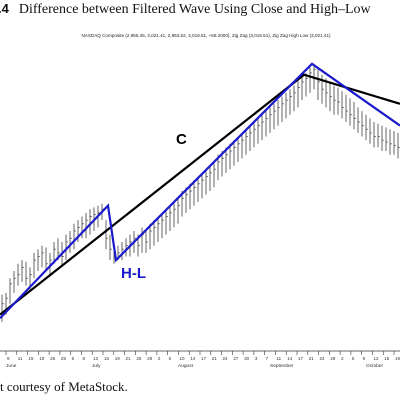 Image resolution: width=400 pixels, height=400 pixels. Describe the element at coordinates (256, 358) in the screenshot. I see `x-tick-label: 3` at that location.